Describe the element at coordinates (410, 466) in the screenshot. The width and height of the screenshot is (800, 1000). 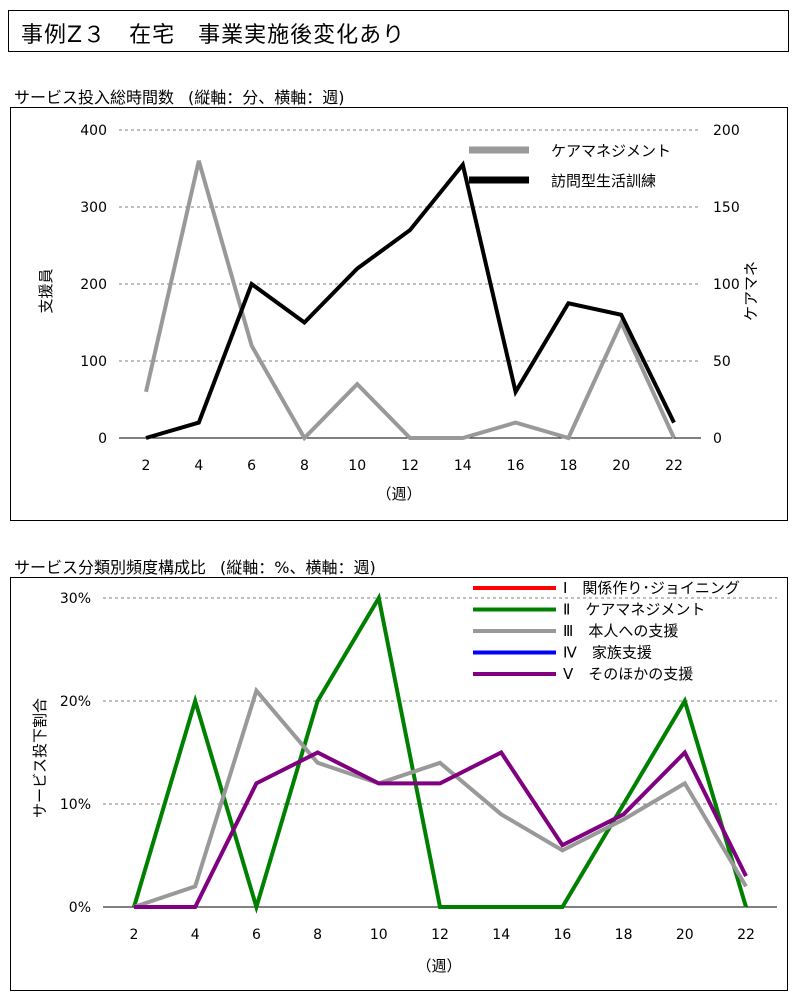
I see `chart1-xtick: 12` at that location.